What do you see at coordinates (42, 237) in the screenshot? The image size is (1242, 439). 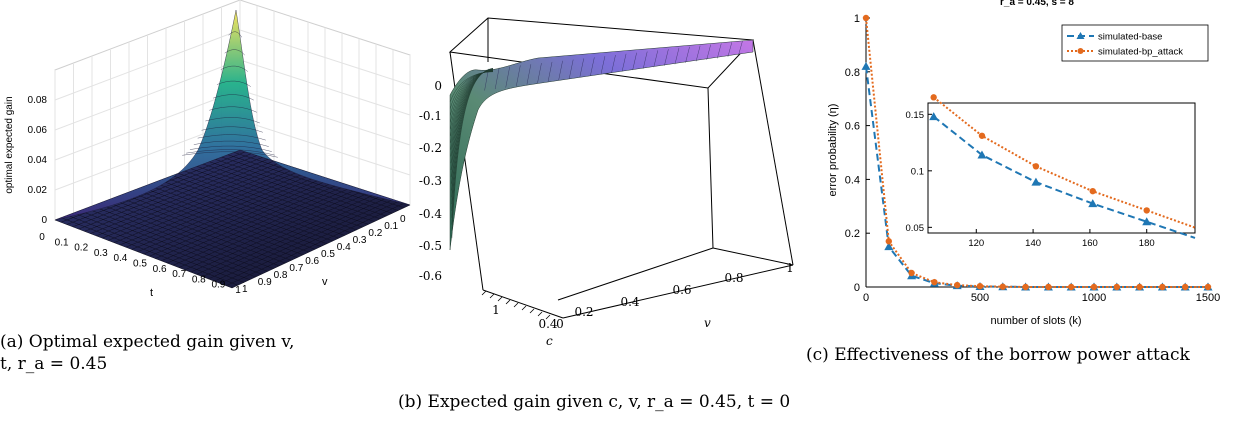 I see `t-tick-label: 0` at bounding box center [42, 237].